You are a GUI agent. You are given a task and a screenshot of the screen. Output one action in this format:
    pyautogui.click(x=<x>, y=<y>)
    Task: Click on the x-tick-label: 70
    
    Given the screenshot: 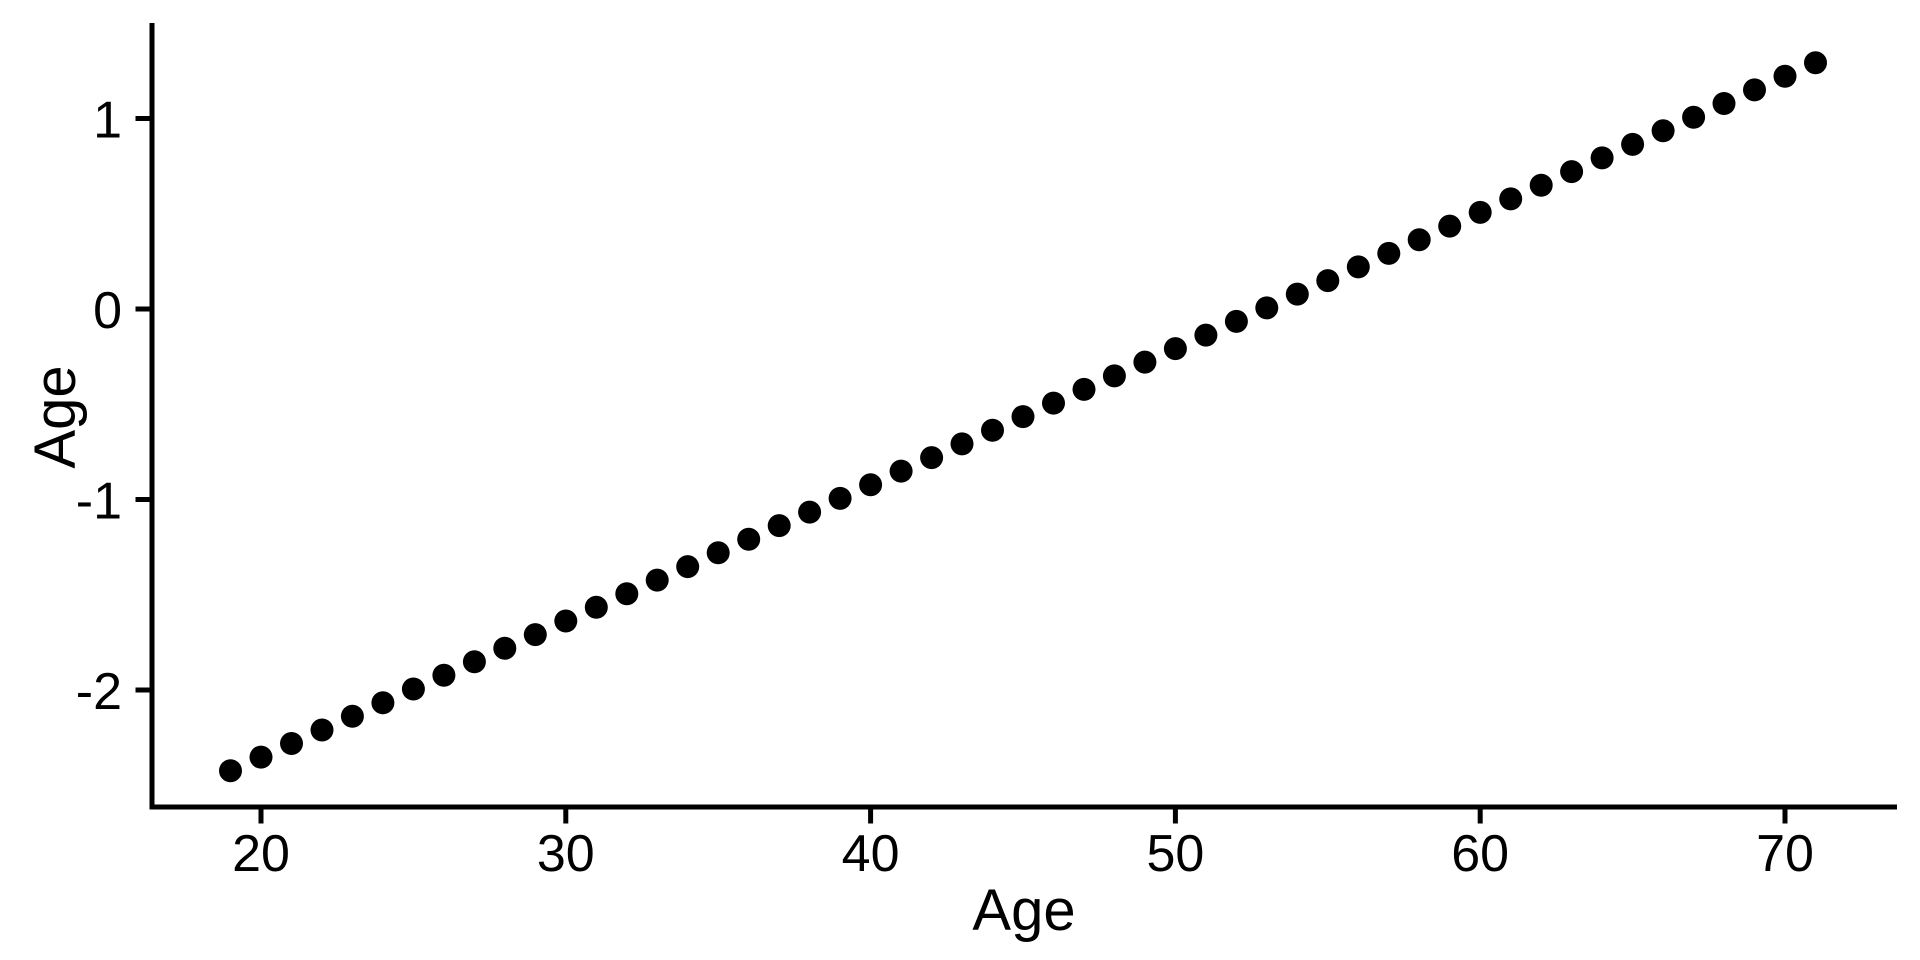 What is the action you would take?
    pyautogui.click(x=1785, y=854)
    